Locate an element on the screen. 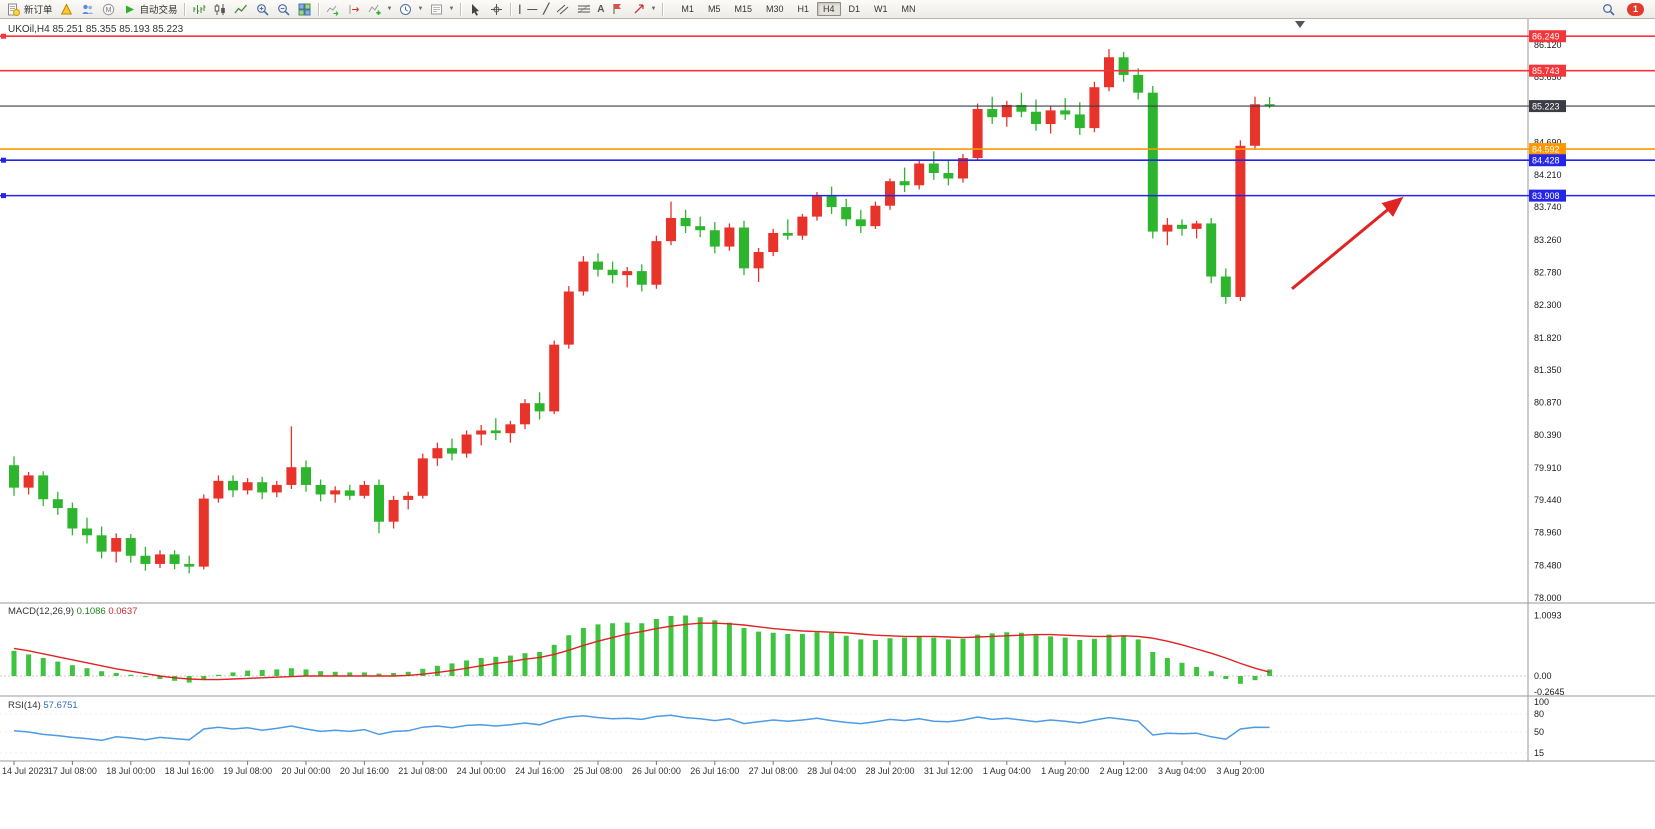  svg-text: 78.960 is located at coordinates (1548, 533).